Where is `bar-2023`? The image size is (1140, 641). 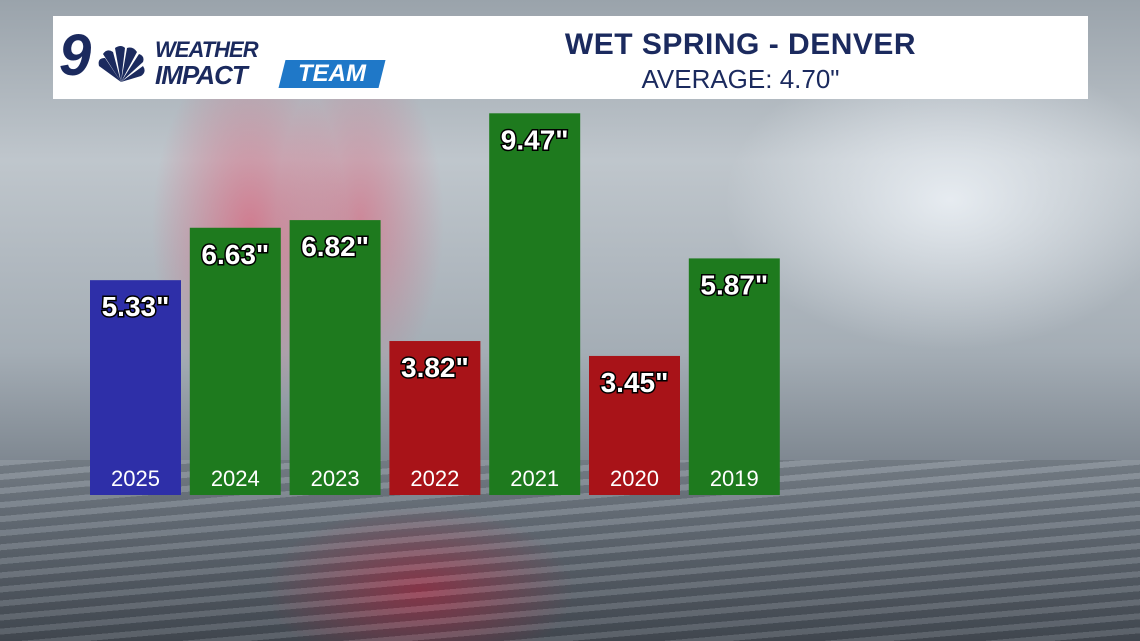
bar-2023 is located at coordinates (335, 357).